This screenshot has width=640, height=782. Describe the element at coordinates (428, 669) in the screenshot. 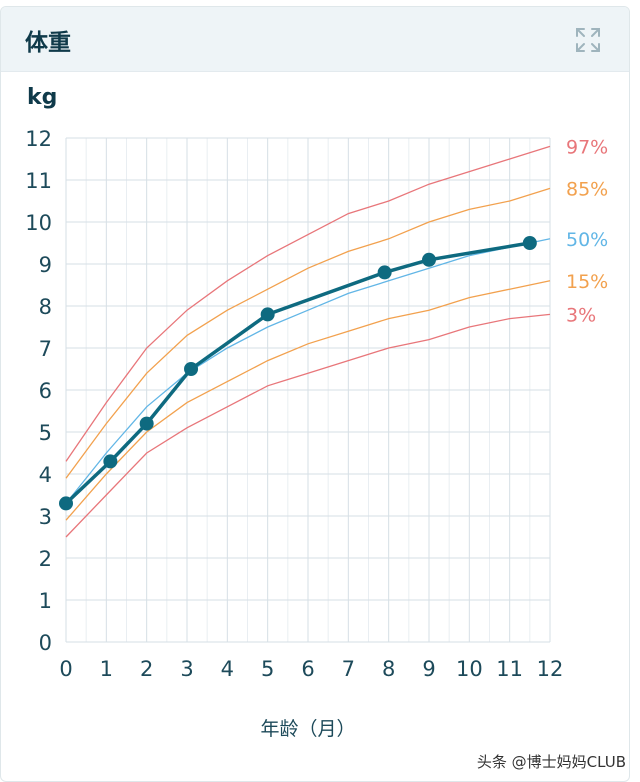

I see `x-tick-label: 9` at that location.